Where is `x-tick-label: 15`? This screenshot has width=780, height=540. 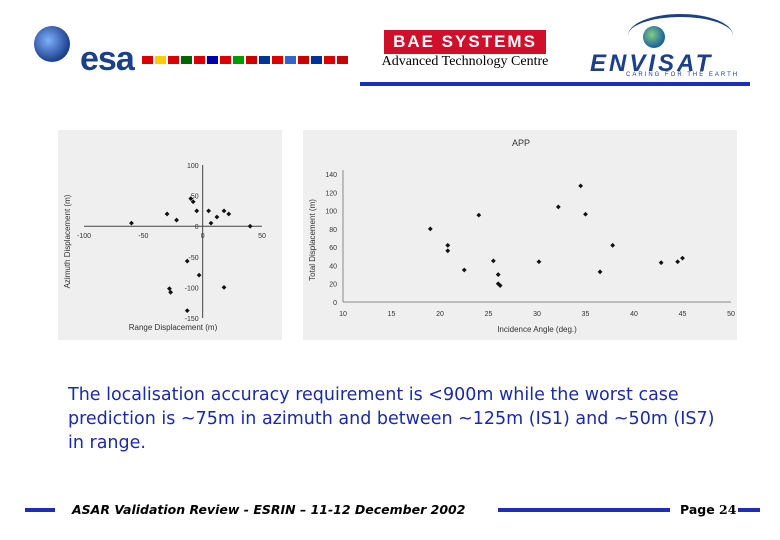
x-tick-label: 15 is located at coordinates (392, 314).